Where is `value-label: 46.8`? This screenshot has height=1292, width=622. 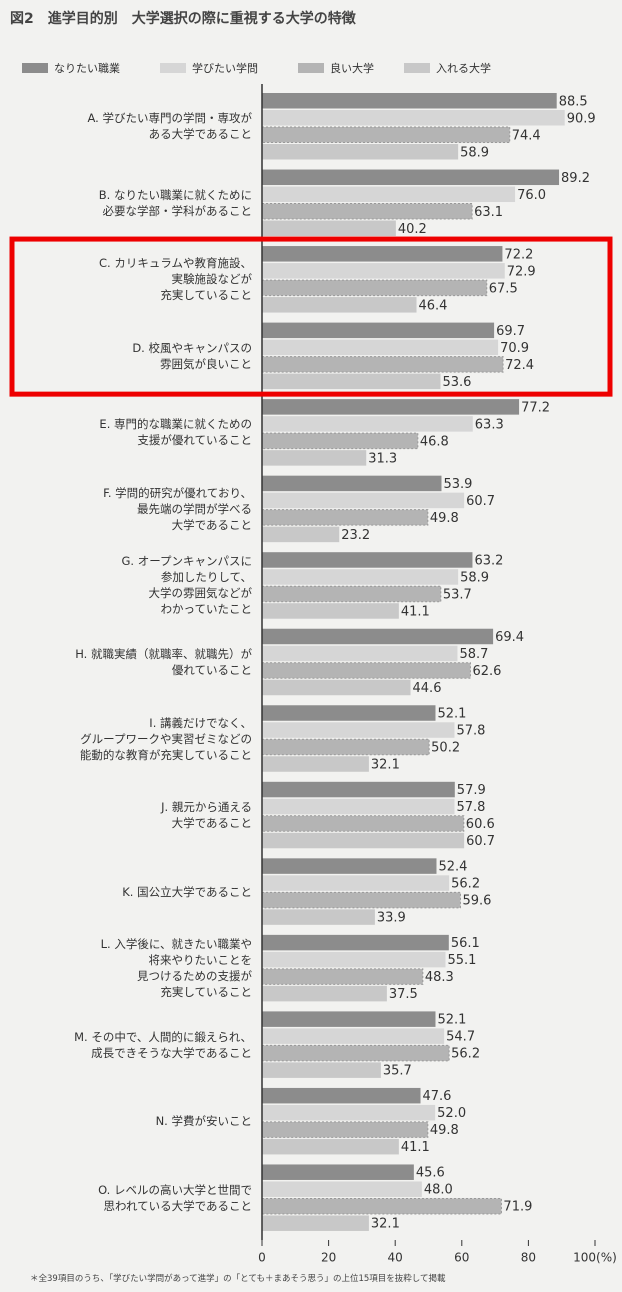
value-label: 46.8 is located at coordinates (434, 441).